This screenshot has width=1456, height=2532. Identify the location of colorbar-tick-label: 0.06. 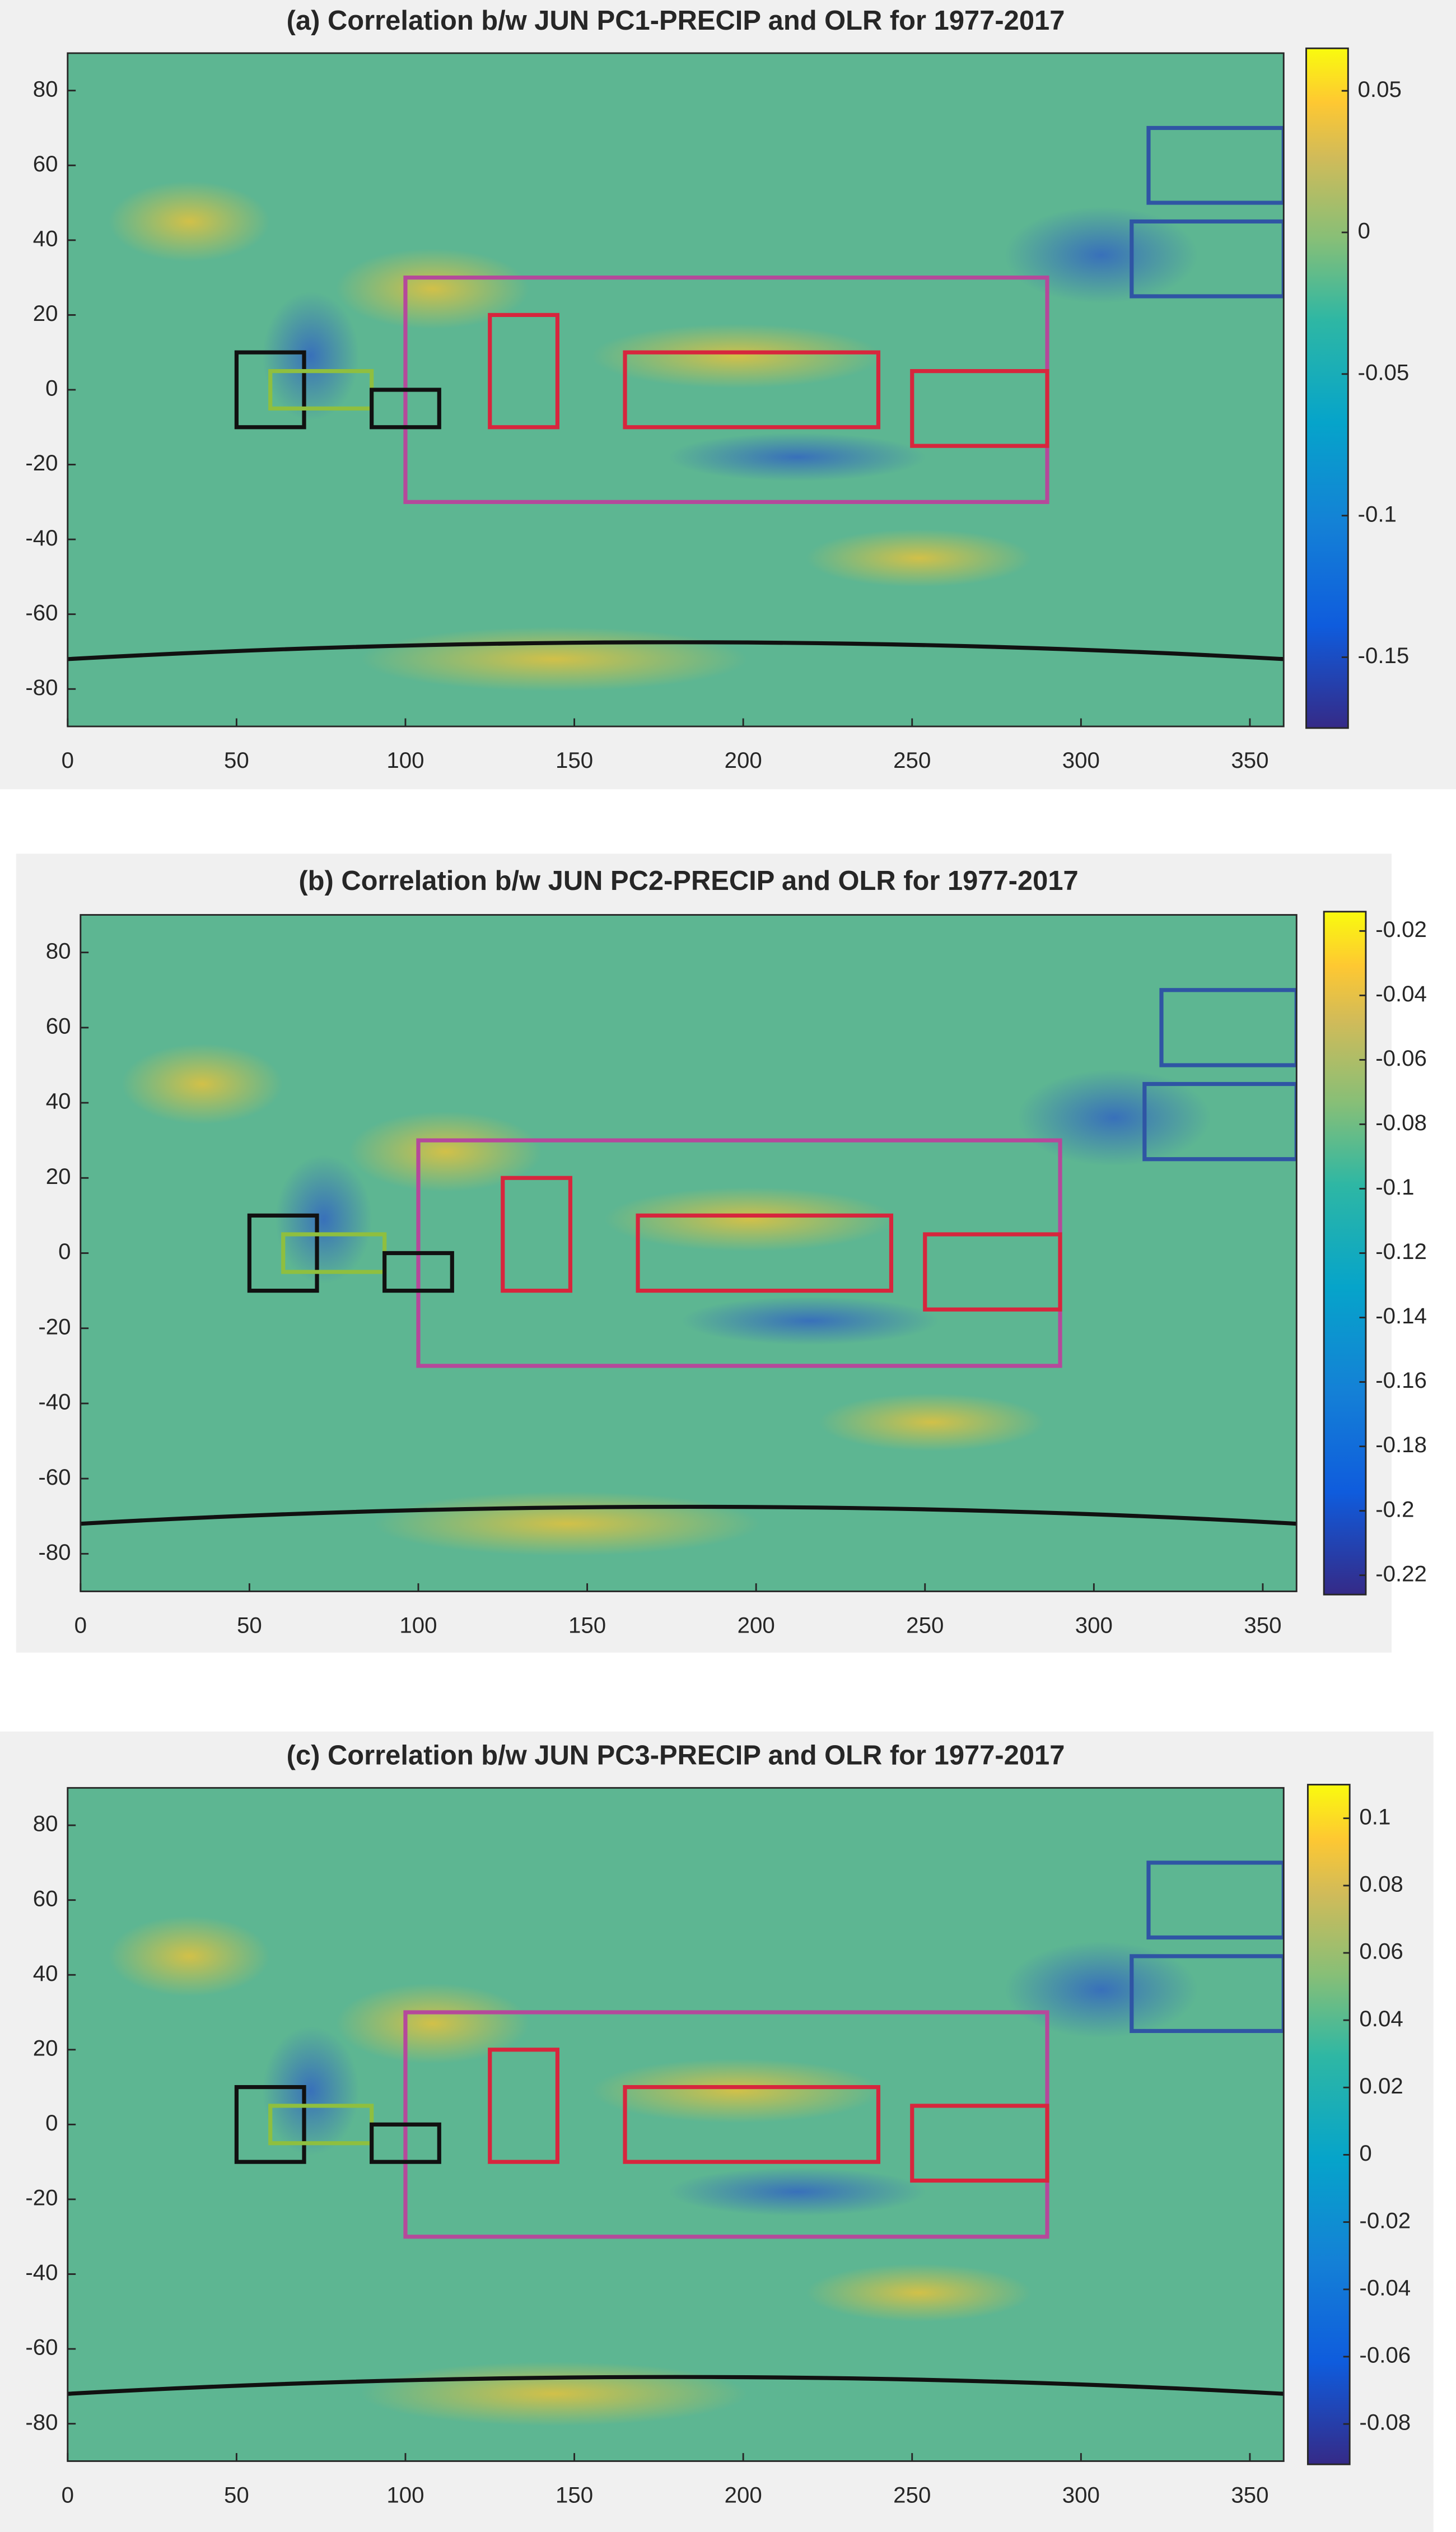
(1381, 1952).